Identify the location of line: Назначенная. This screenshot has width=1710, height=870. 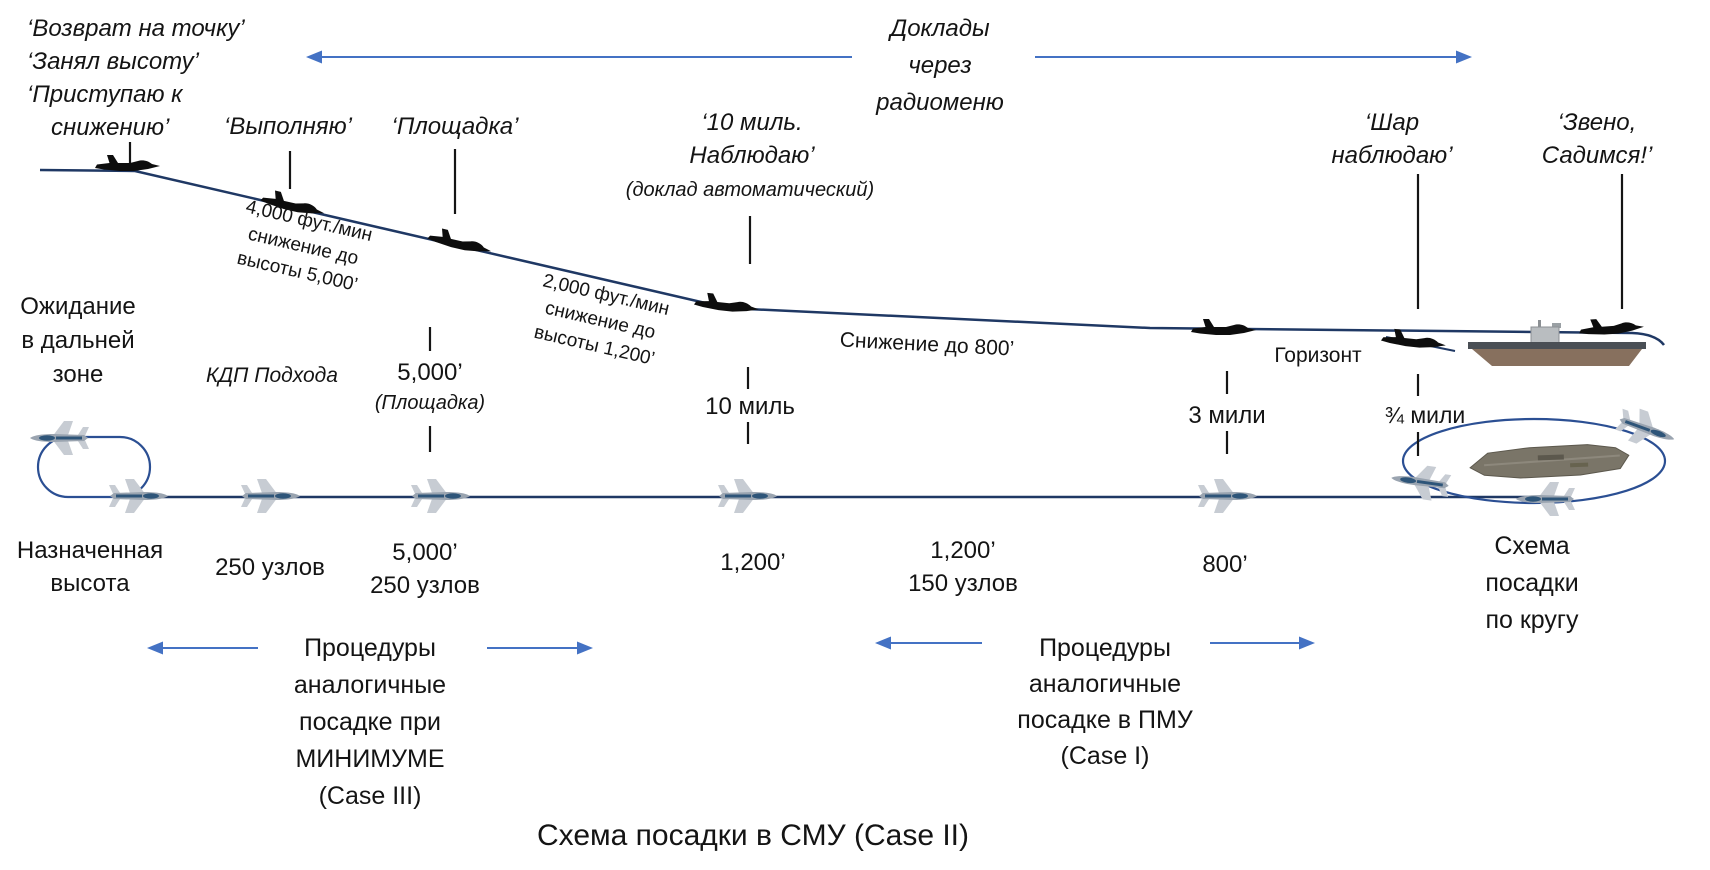
(90, 550).